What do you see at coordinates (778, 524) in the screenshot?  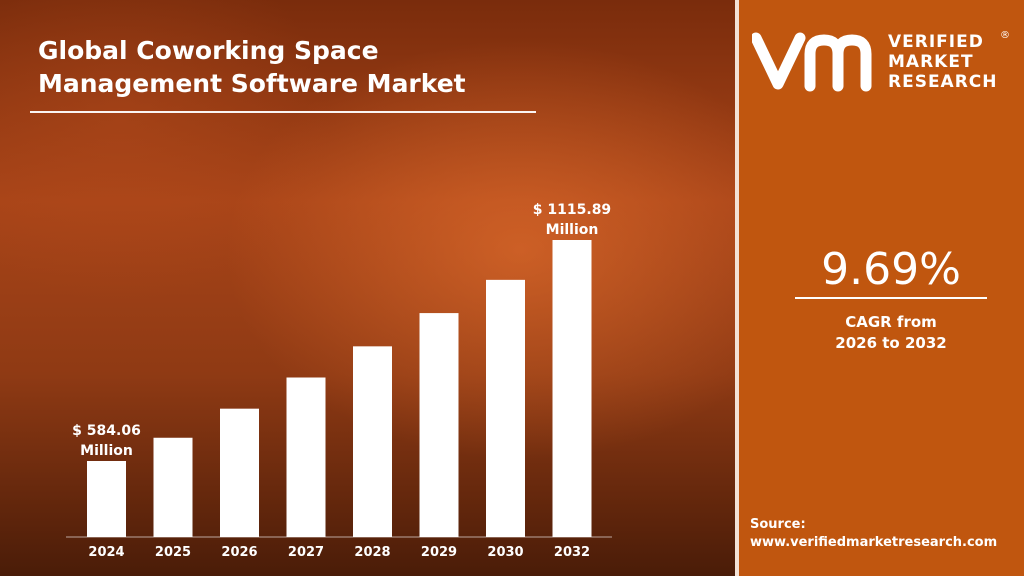 I see `source-label: Source:` at bounding box center [778, 524].